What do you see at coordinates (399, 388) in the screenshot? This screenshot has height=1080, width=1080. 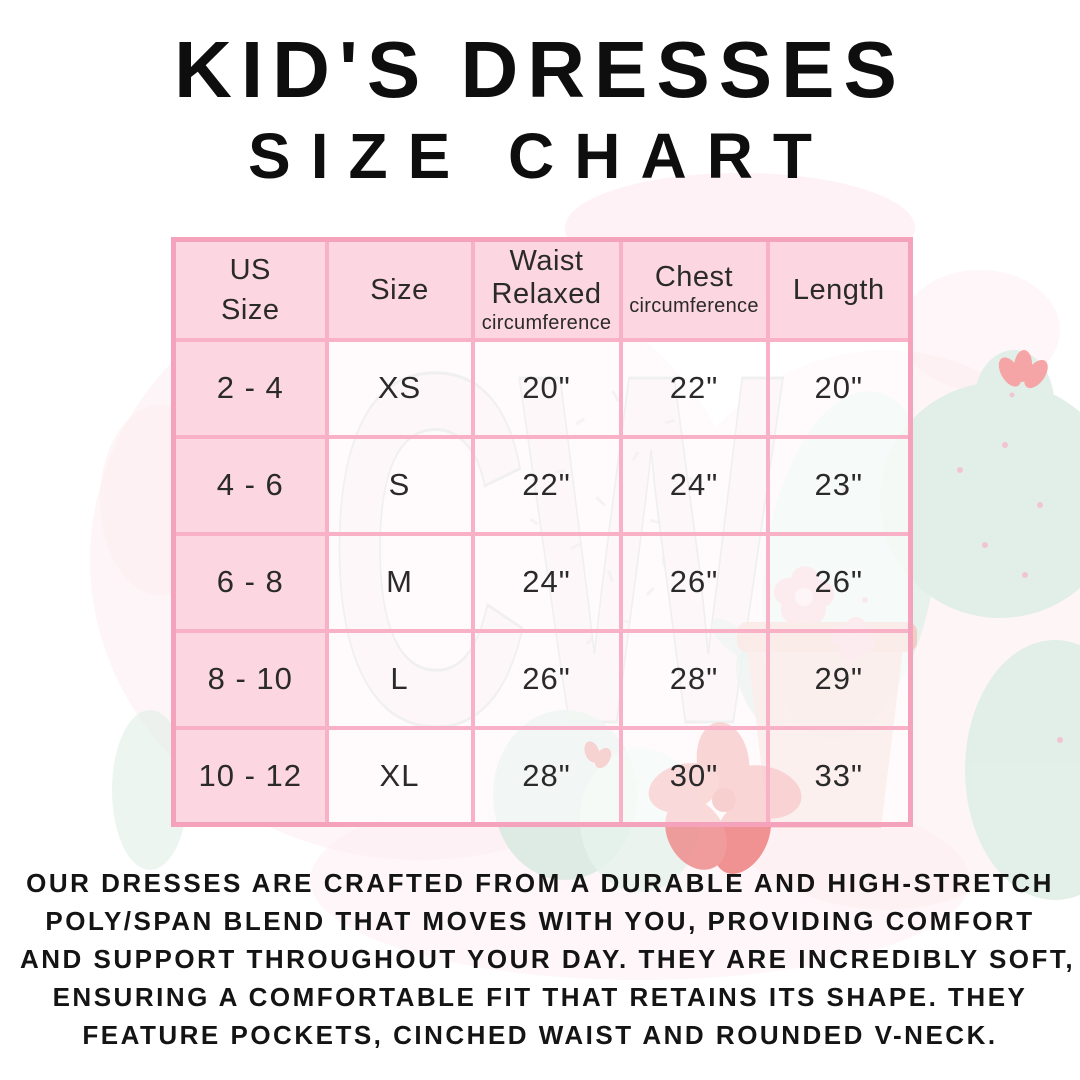 I see `cell-size: XS` at bounding box center [399, 388].